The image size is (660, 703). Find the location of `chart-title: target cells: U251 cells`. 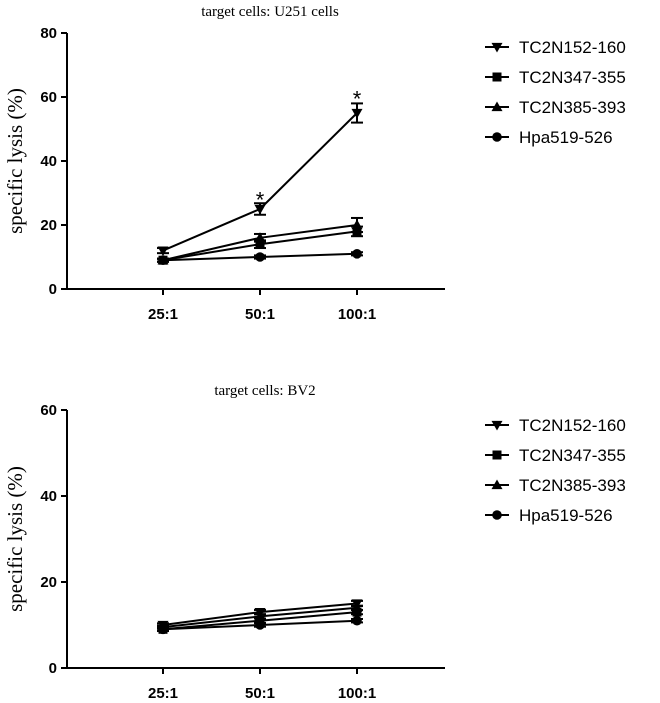

chart-title: target cells: U251 cells is located at coordinates (270, 12).